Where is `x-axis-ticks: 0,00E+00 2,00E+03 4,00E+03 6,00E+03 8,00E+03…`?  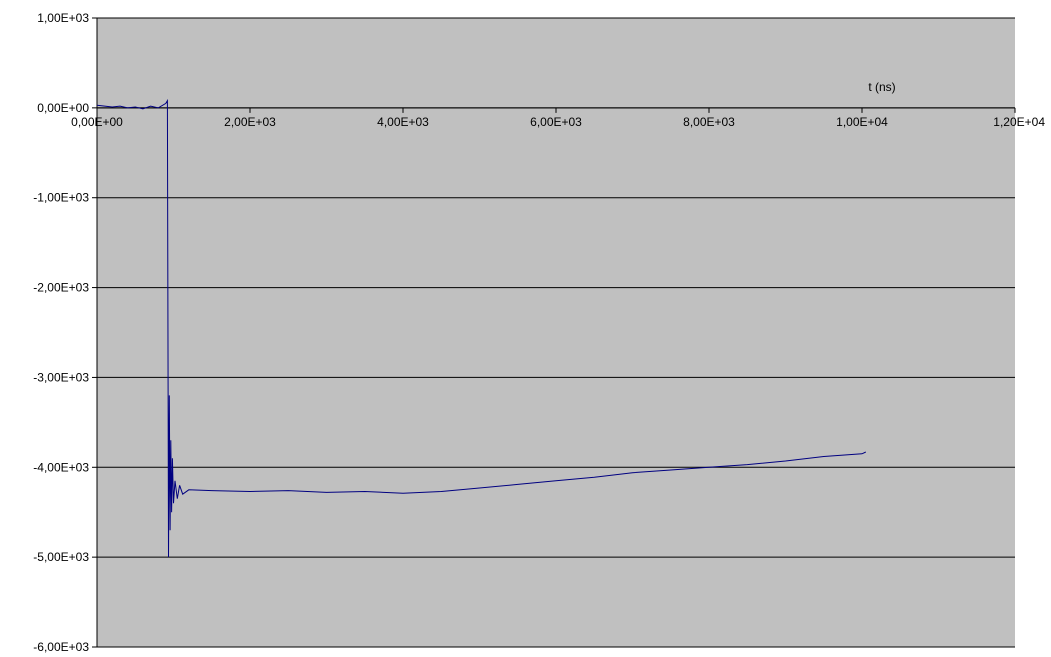 x-axis-ticks: 0,00E+00 2,00E+03 4,00E+03 6,00E+03 8,00E+03… is located at coordinates (558, 118).